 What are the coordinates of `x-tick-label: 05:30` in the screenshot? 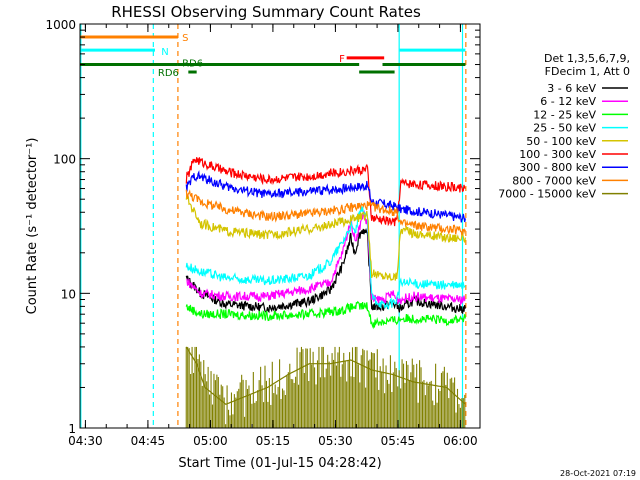 It's located at (335, 441).